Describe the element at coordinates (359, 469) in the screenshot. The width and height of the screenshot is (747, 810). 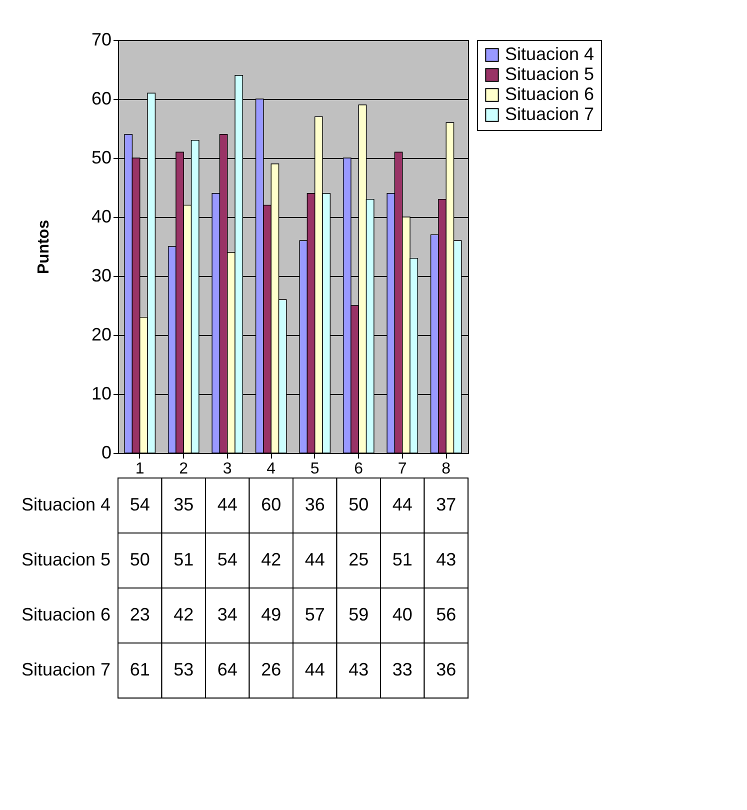
I see `x-tick-label: 6` at that location.